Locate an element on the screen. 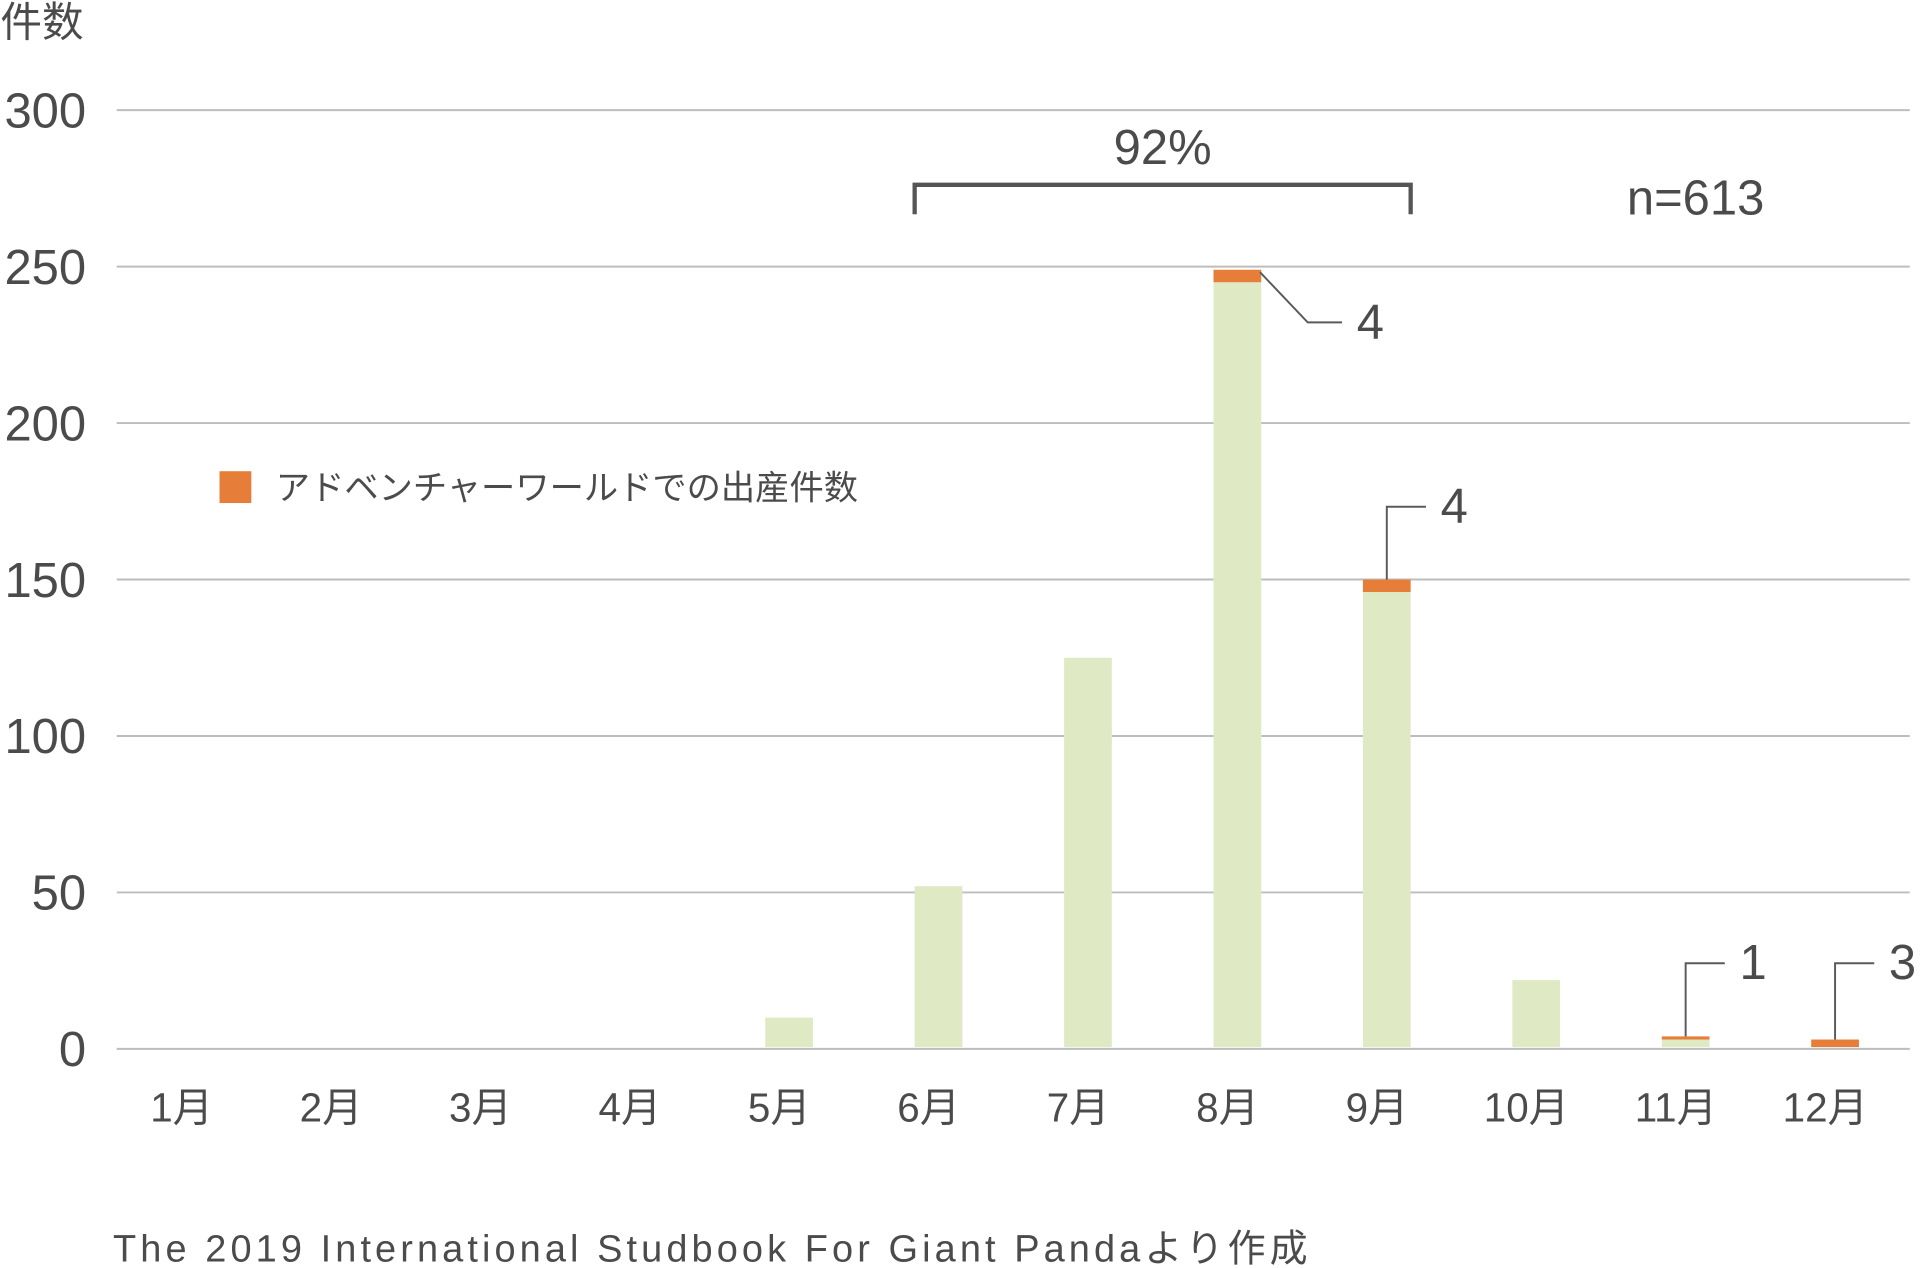 The width and height of the screenshot is (1920, 1268). y-tick-label: 300 is located at coordinates (45, 111).